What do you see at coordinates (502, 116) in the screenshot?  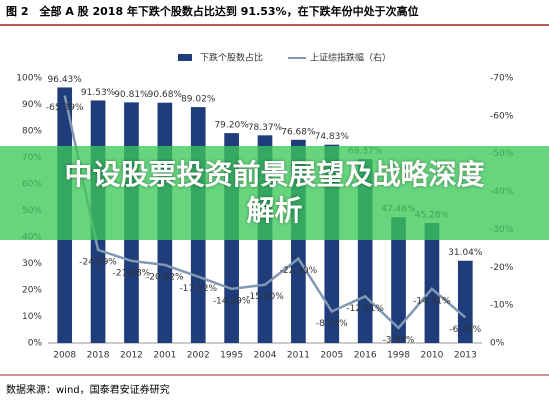 I see `y2-tick-label: -60%` at bounding box center [502, 116].